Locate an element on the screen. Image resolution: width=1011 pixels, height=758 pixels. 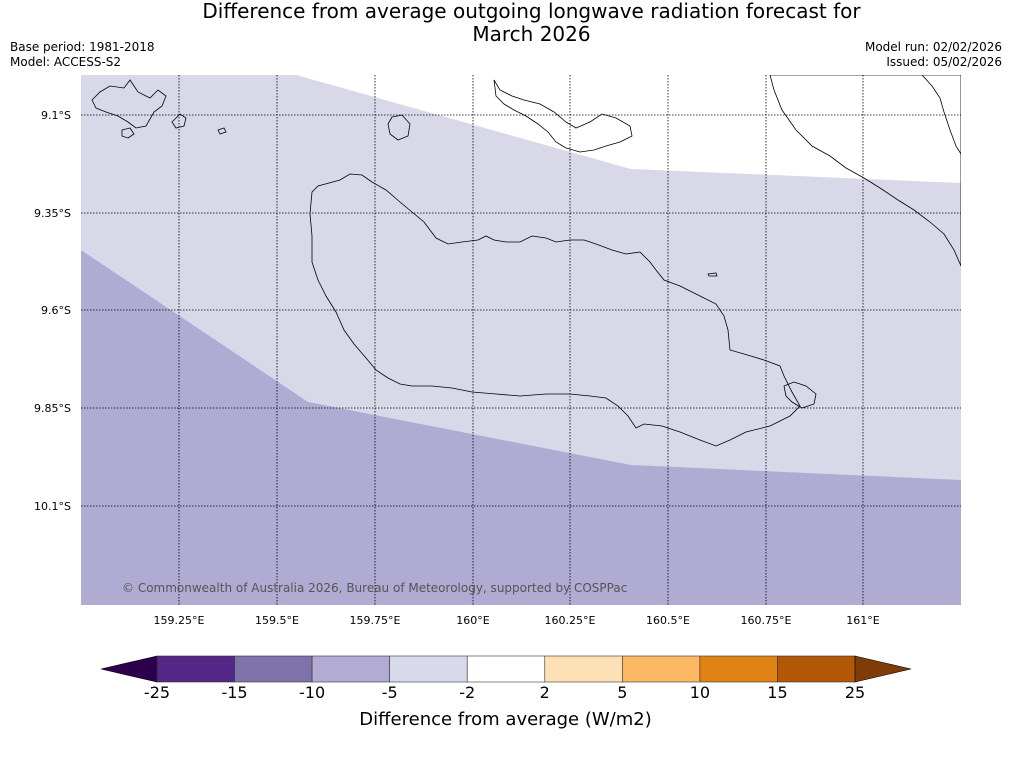
colorbar-bins is located at coordinates (506, 669).